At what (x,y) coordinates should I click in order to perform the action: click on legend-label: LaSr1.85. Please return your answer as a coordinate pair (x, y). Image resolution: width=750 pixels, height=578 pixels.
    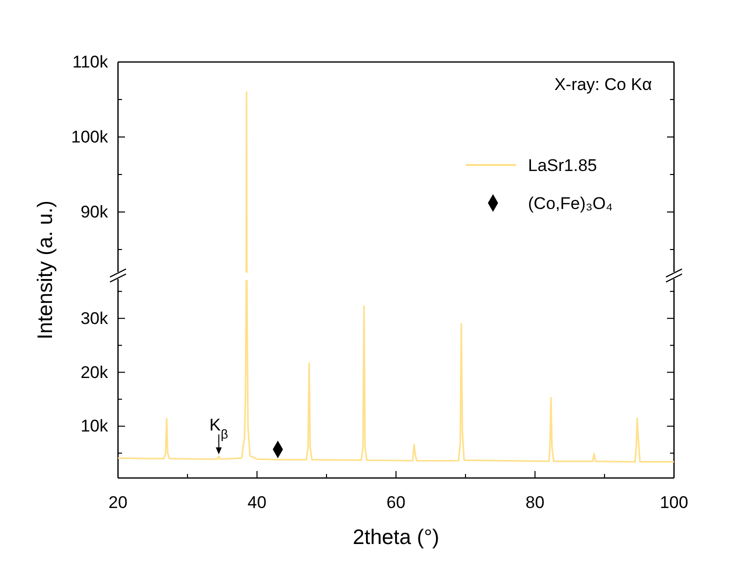
    Looking at the image, I should click on (562, 165).